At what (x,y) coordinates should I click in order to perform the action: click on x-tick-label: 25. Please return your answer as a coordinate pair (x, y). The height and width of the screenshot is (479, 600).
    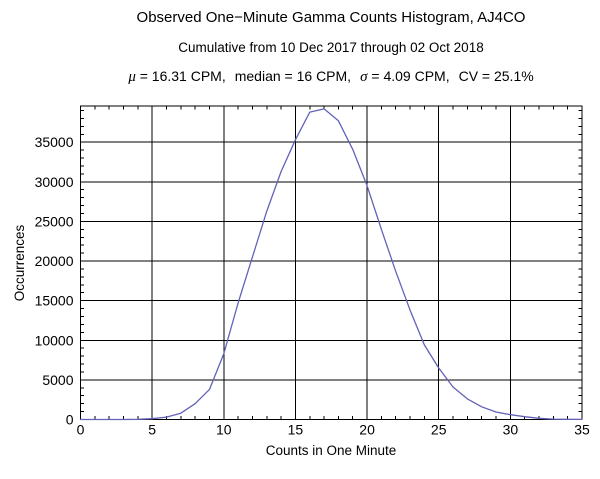
    Looking at the image, I should click on (439, 430).